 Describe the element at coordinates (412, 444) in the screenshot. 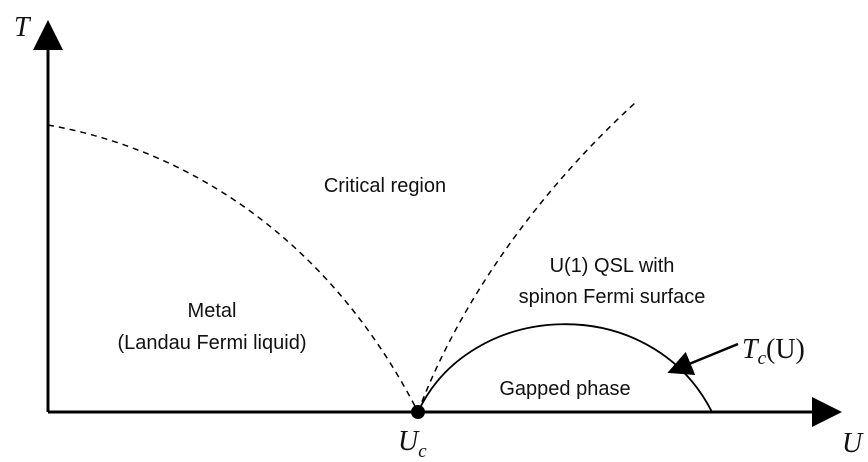

I see `critical-point-label: Uc` at that location.